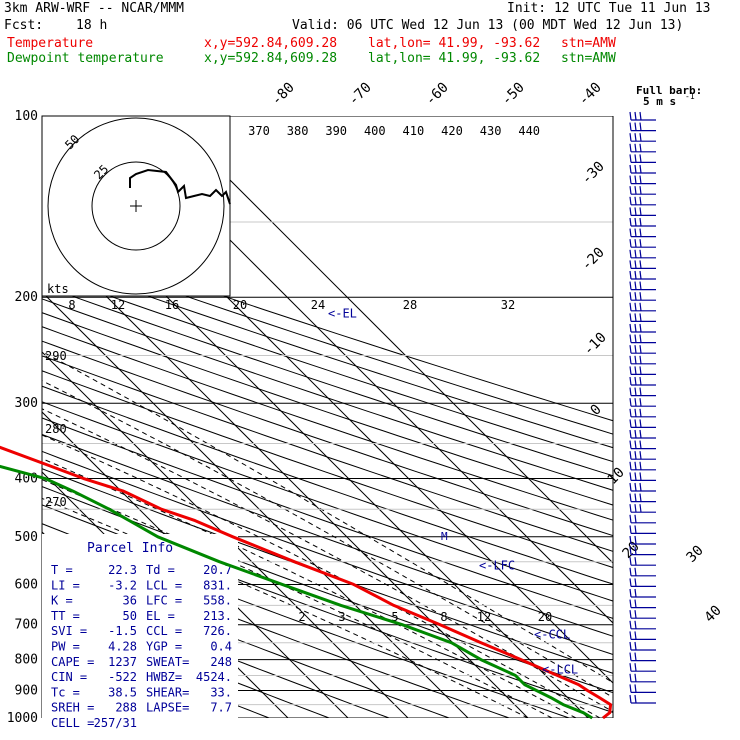 This screenshot has height=740, width=740. I want to click on parcel-key: K =, so click(62, 601).